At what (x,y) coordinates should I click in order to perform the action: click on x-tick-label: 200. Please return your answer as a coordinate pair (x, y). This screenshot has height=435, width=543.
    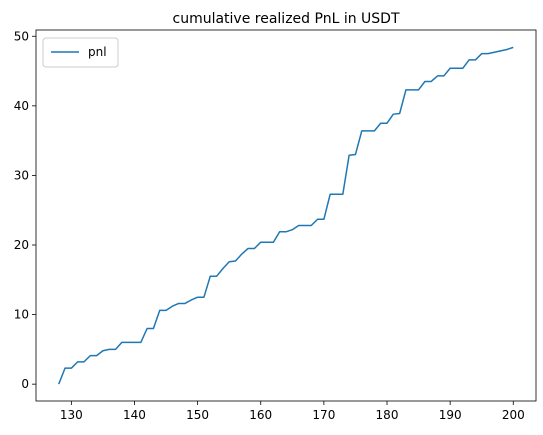
    Looking at the image, I should click on (513, 415).